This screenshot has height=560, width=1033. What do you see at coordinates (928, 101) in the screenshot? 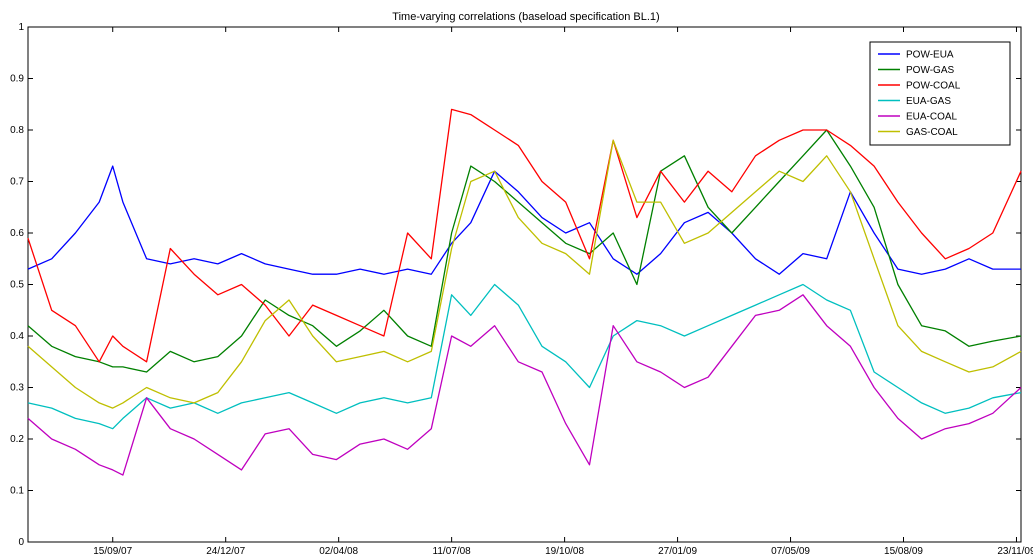
I see `legend-entry: EUA-GAS` at bounding box center [928, 101].